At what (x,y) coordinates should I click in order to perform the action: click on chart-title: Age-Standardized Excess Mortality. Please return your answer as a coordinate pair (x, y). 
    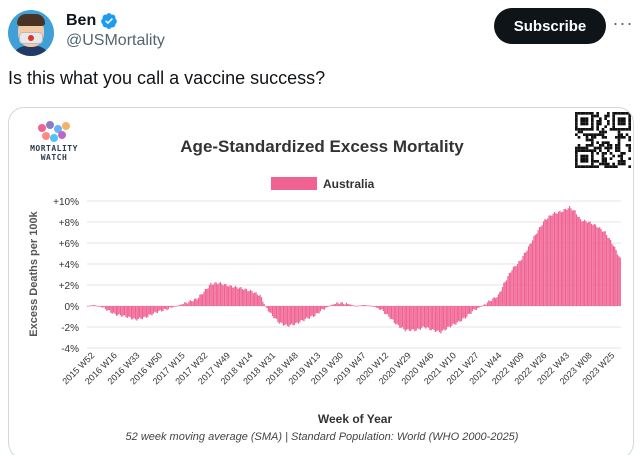
    Looking at the image, I should click on (322, 146).